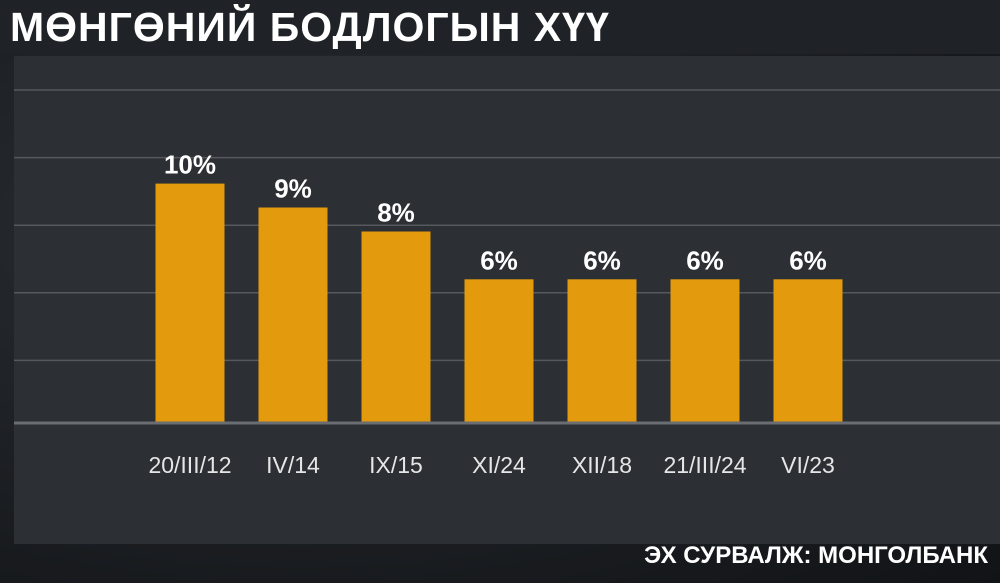 The image size is (1000, 583). I want to click on bar-value-label: 8%, so click(396, 213).